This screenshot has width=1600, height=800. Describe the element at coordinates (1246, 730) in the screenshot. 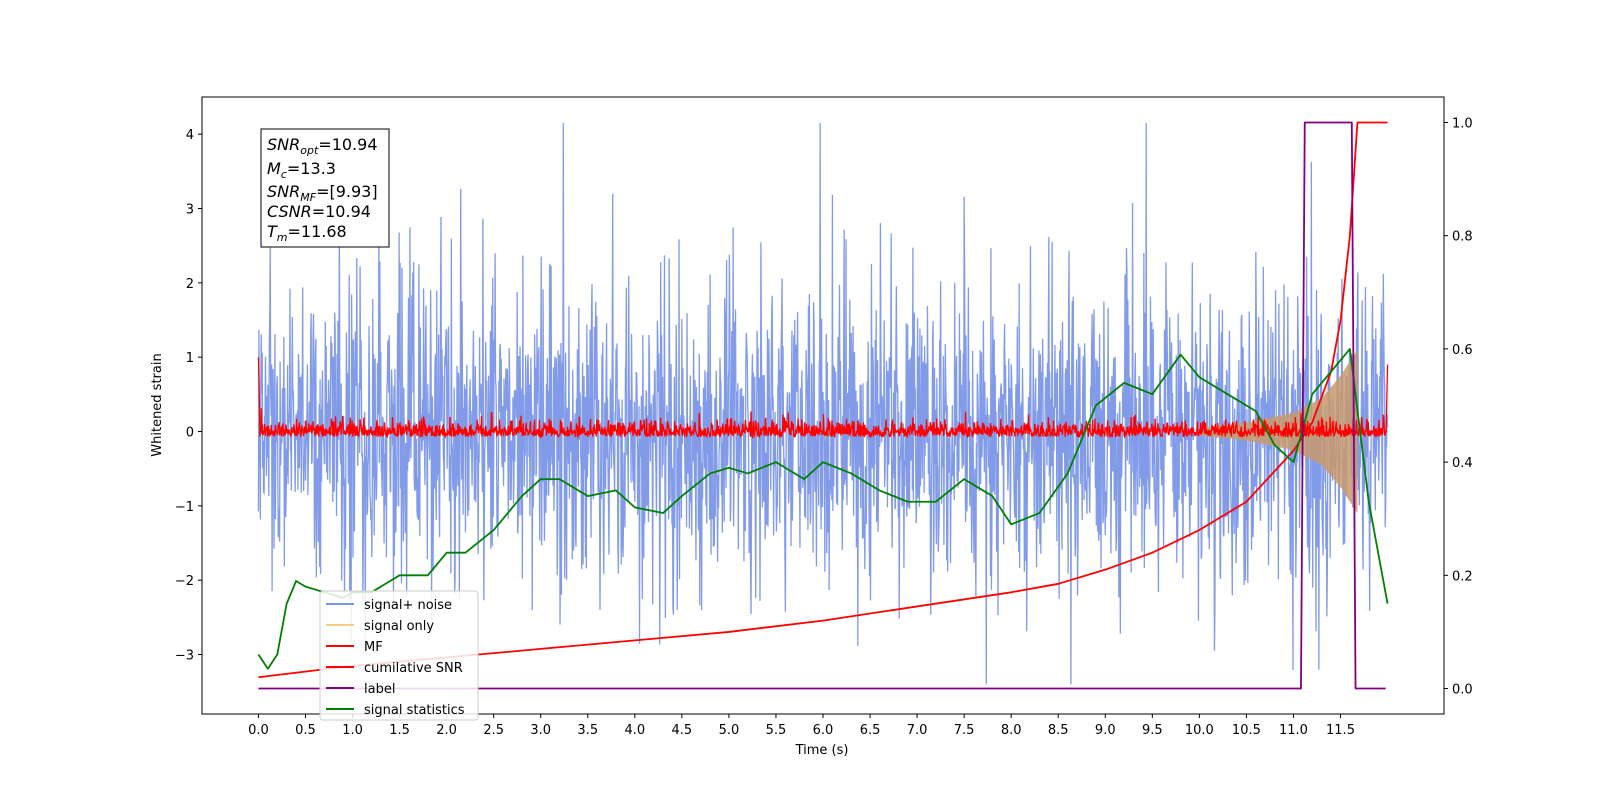

I see `x-tick-label: 10.5` at that location.